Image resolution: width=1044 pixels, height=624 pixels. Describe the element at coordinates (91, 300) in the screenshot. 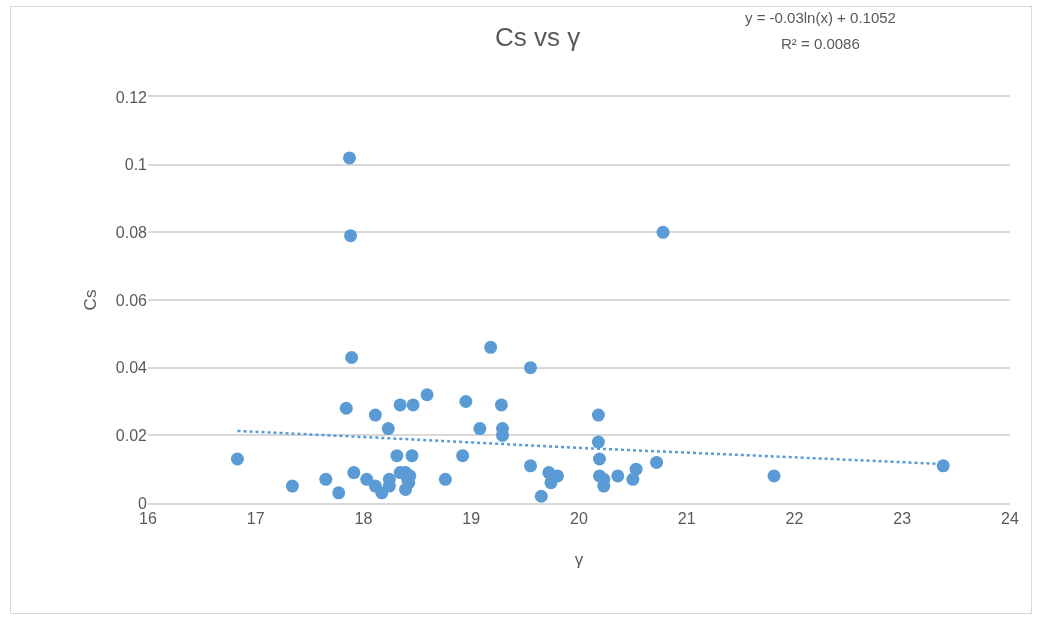

I see `y-axis-title: Cs` at that location.